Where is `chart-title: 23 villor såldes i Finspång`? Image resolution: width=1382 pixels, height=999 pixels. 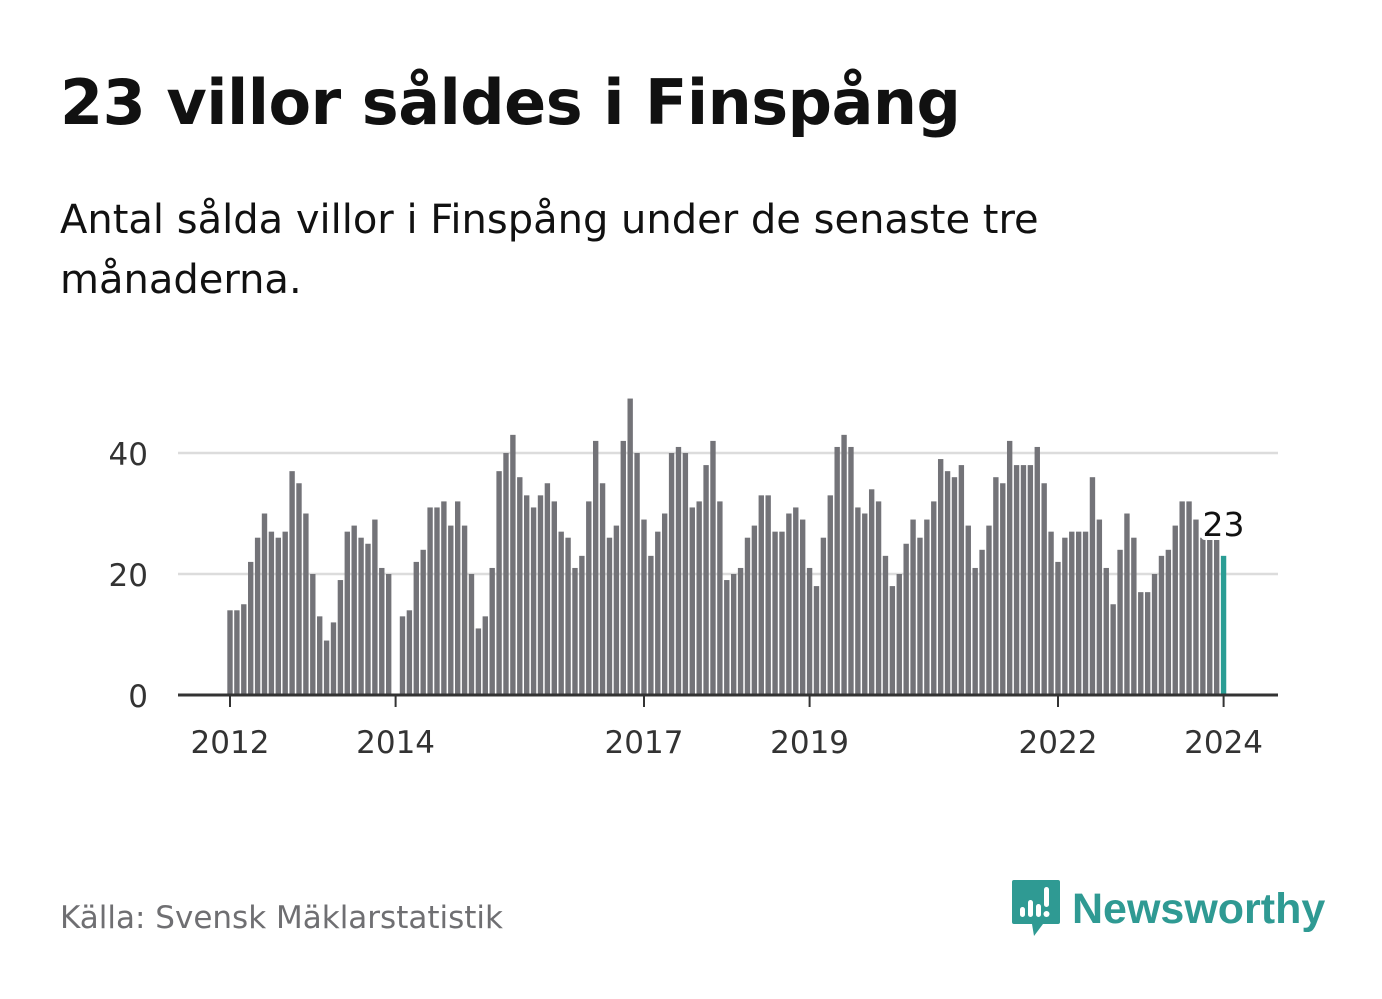 chart-title: 23 villor såldes i Finspång is located at coordinates (510, 102).